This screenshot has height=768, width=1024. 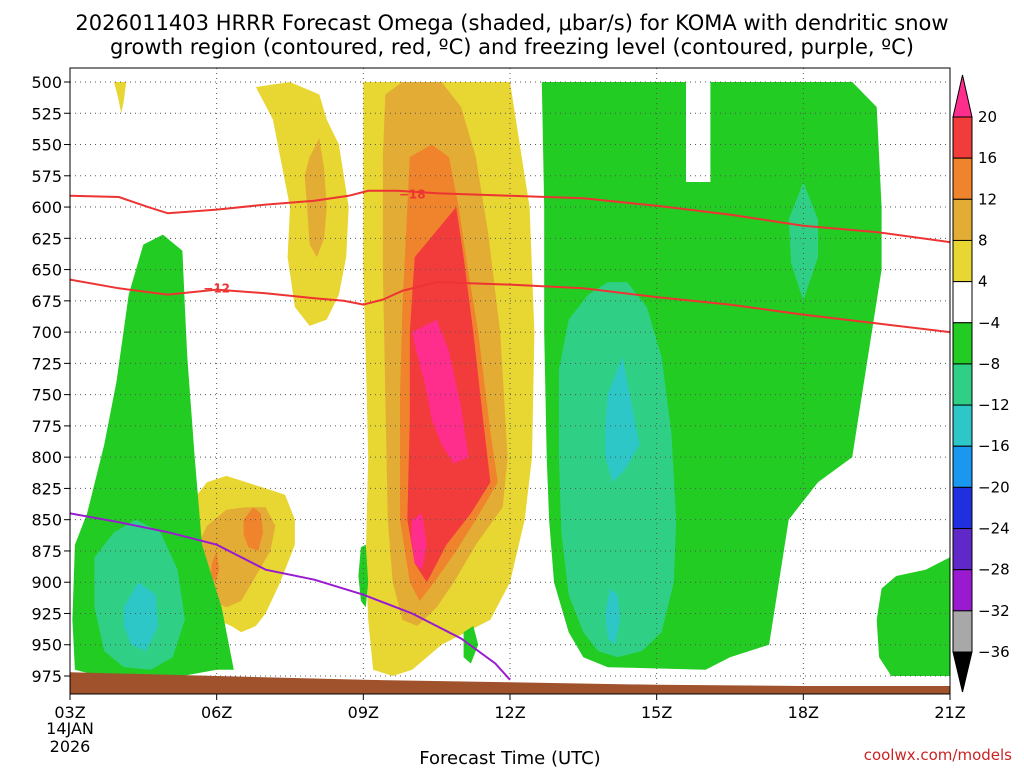 I want to click on dgz-contour-label: −18, so click(x=412, y=195).